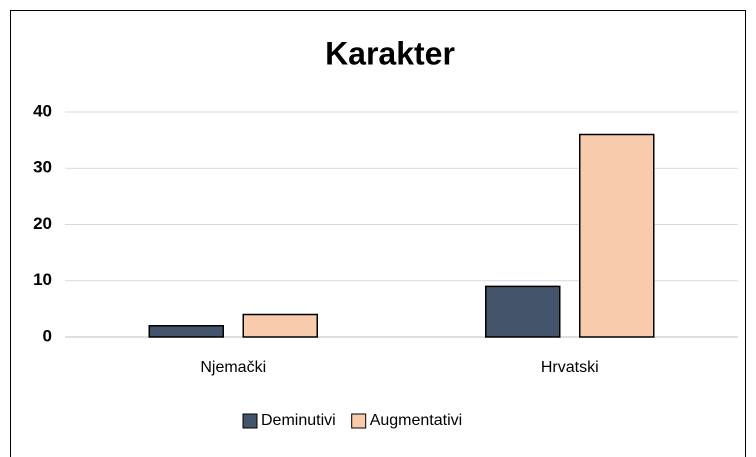 The height and width of the screenshot is (457, 756). What do you see at coordinates (416, 420) in the screenshot?
I see `legend-label: Augmentativi` at bounding box center [416, 420].